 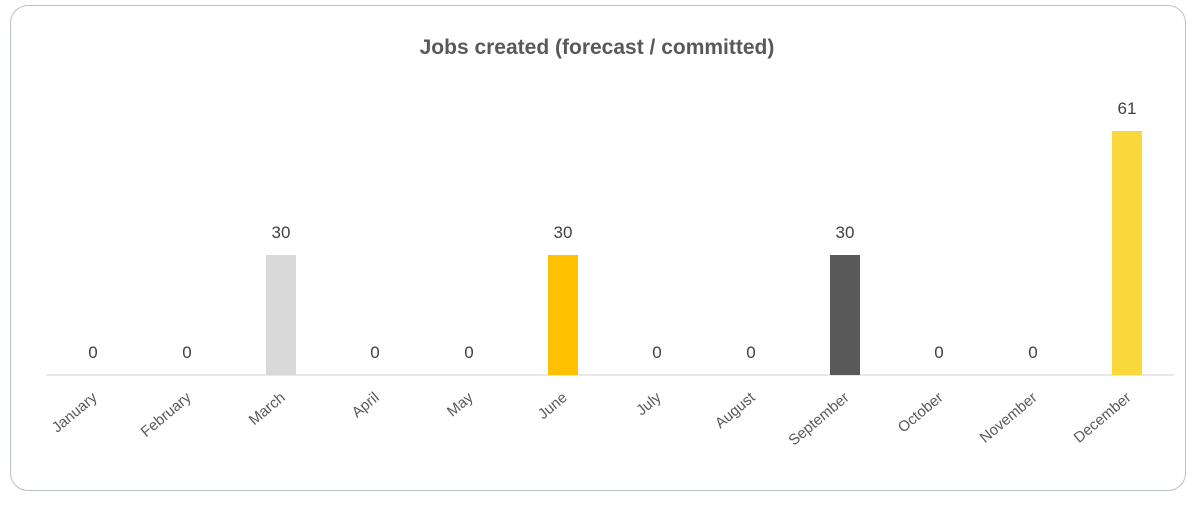 What do you see at coordinates (267, 409) in the screenshot?
I see `x-tick-label-march: March` at bounding box center [267, 409].